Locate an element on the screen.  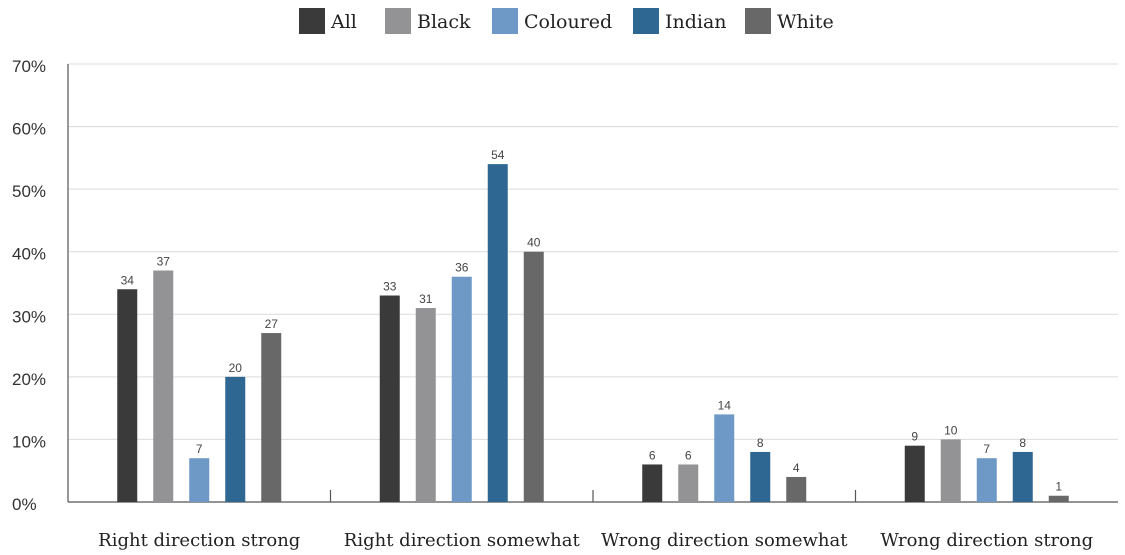
bar-value-label: 20 is located at coordinates (236, 368).